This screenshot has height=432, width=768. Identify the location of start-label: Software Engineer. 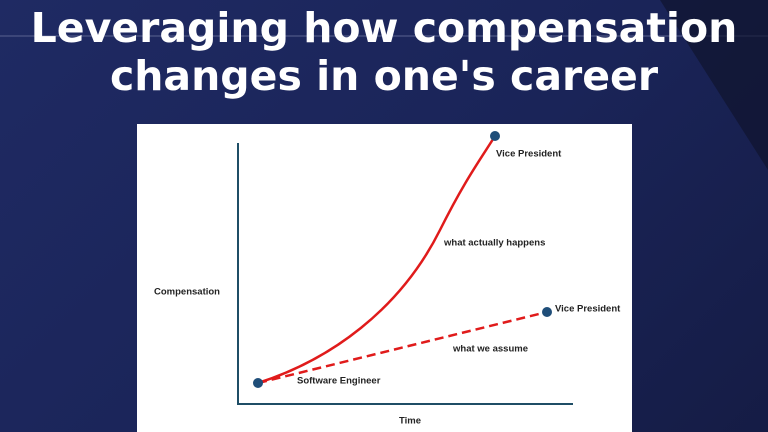
(339, 381).